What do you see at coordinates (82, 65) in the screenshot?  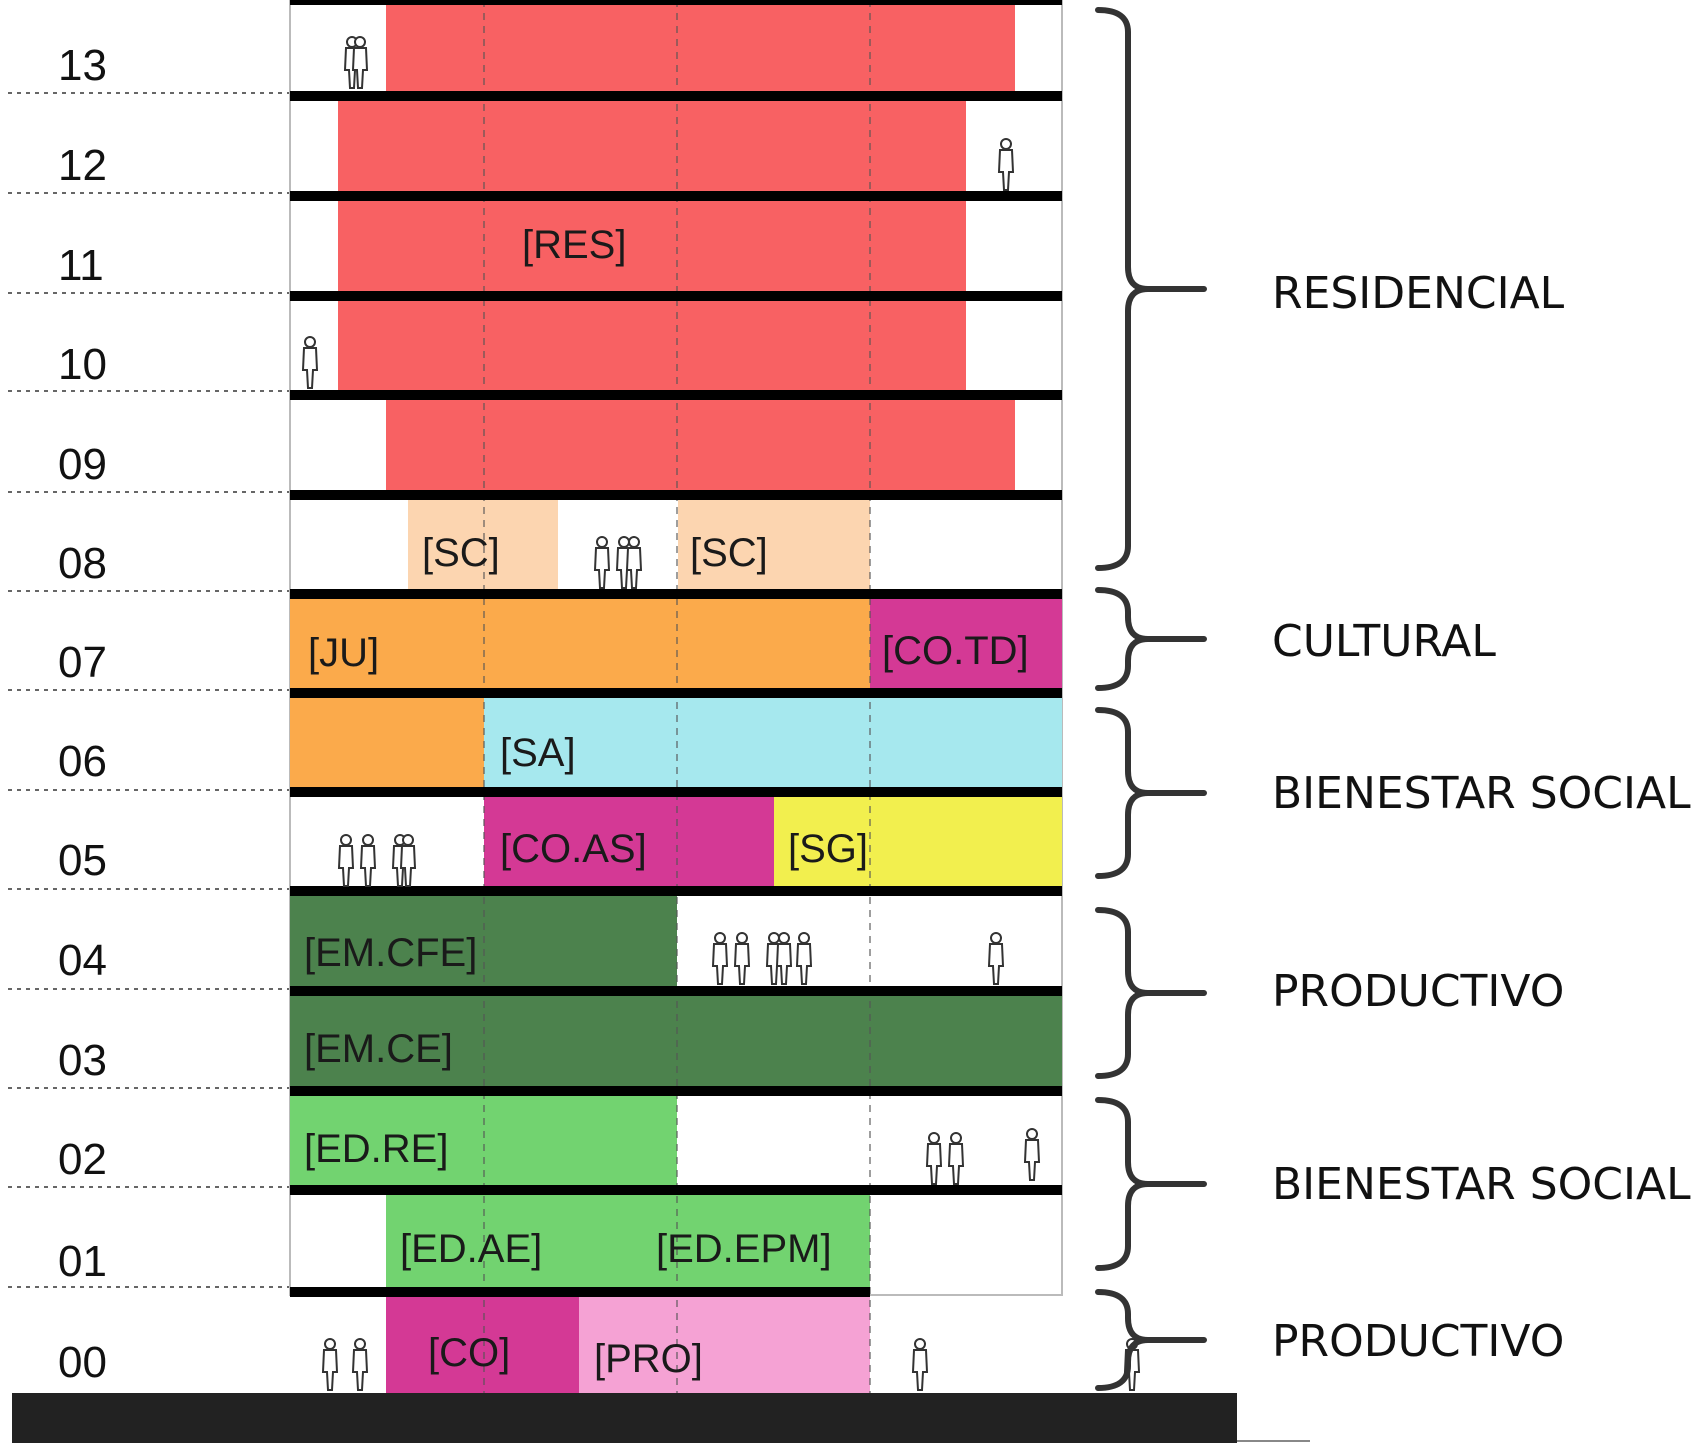 I see `level-number-13: 13` at bounding box center [82, 65].